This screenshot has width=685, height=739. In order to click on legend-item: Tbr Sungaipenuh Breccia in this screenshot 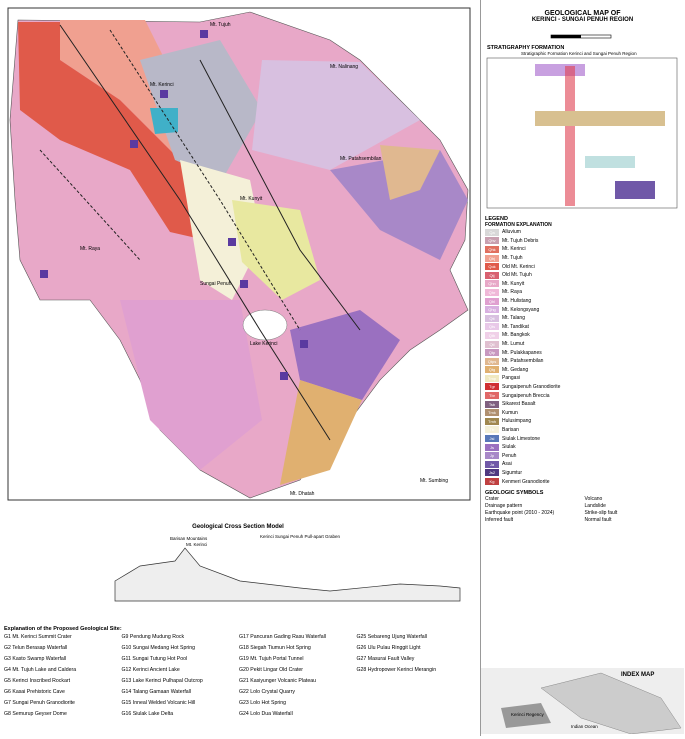, I will do `click(584, 395)`.